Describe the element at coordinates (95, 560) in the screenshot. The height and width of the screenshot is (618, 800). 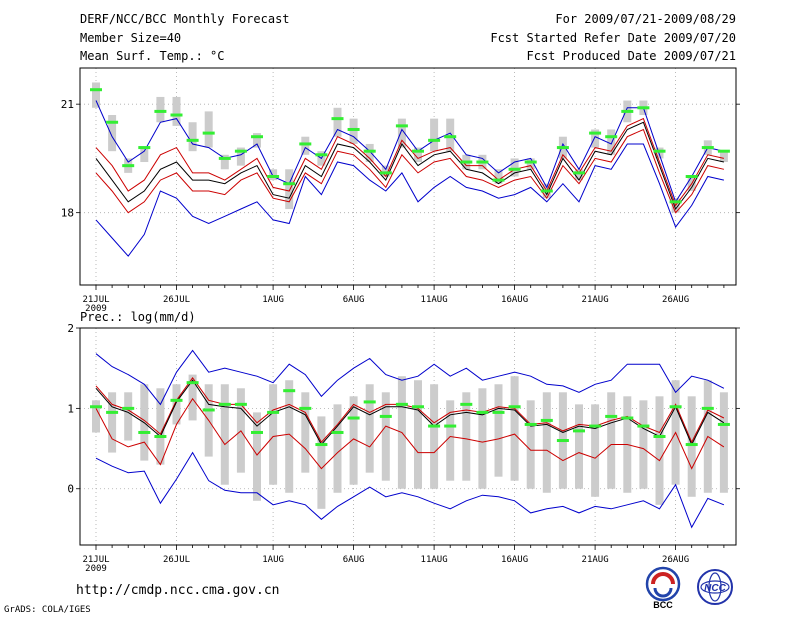
I see `prec-xtick-label-0: 21JUL` at that location.